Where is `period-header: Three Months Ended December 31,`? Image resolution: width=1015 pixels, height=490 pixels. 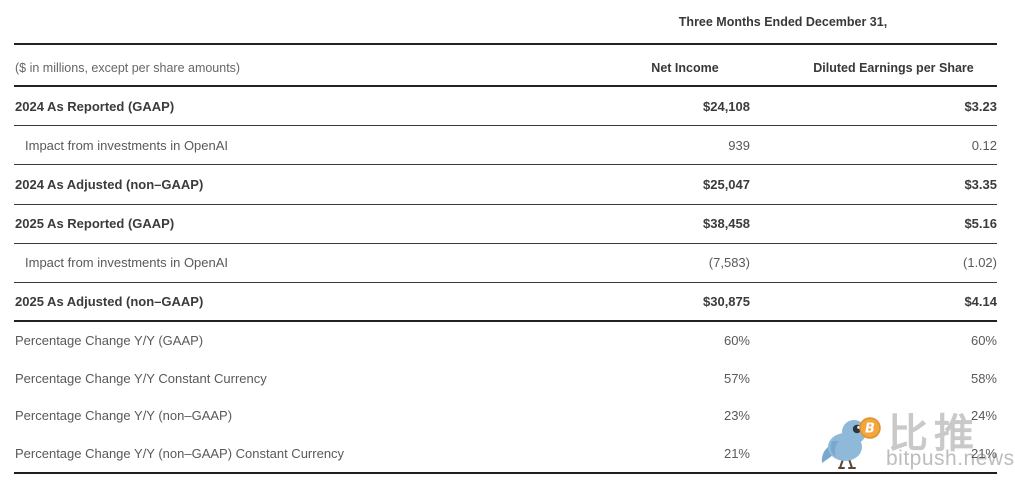
period-header: Three Months Ended December 31, is located at coordinates (783, 21).